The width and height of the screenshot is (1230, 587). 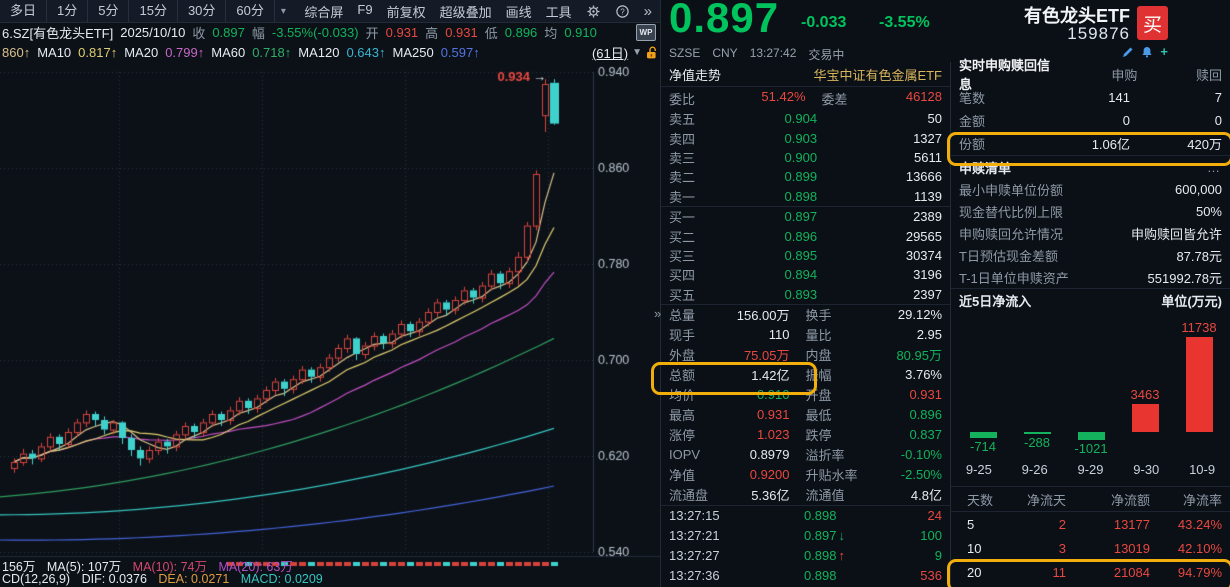 What do you see at coordinates (682, 416) in the screenshot?
I see `stat-label: 最高` at bounding box center [682, 416].